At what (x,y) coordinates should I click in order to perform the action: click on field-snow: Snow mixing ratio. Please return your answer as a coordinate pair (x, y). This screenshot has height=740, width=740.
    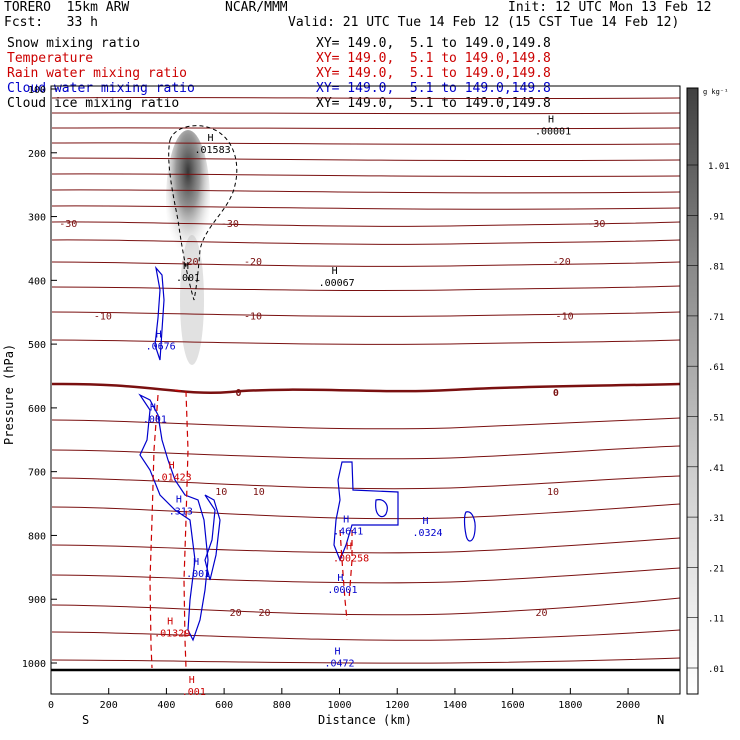
    Looking at the image, I should click on (74, 43).